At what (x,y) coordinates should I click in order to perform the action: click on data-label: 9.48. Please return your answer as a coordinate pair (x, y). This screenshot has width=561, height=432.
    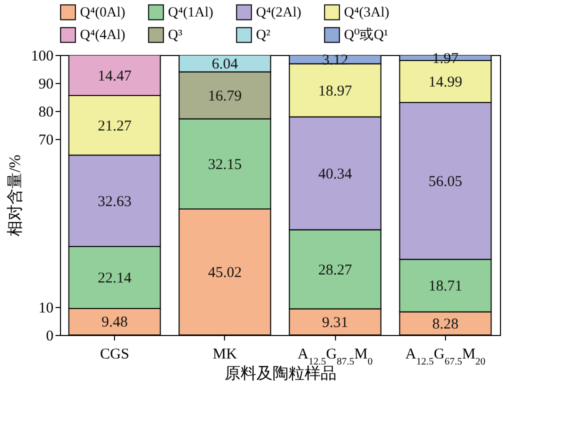
    Looking at the image, I should click on (114, 322).